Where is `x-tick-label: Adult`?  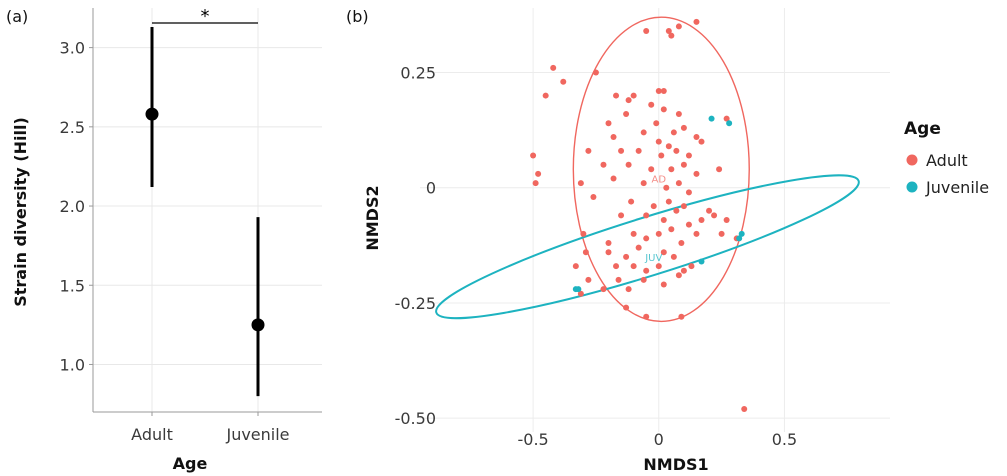 x-tick-label: Adult is located at coordinates (152, 434).